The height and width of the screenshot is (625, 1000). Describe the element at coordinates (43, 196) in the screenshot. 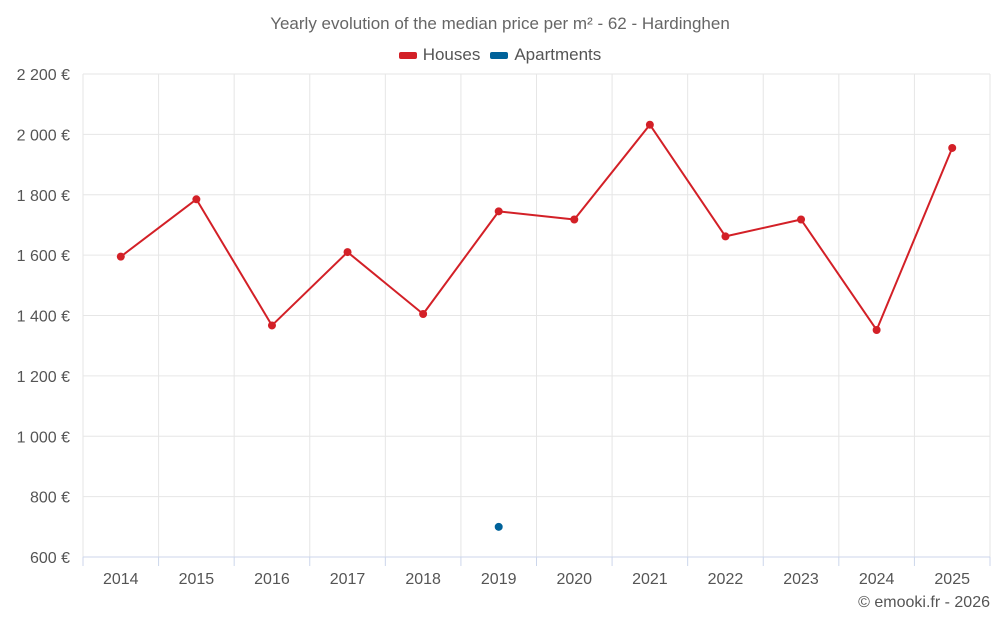

I see `y-tick-label: 1 800 €` at that location.